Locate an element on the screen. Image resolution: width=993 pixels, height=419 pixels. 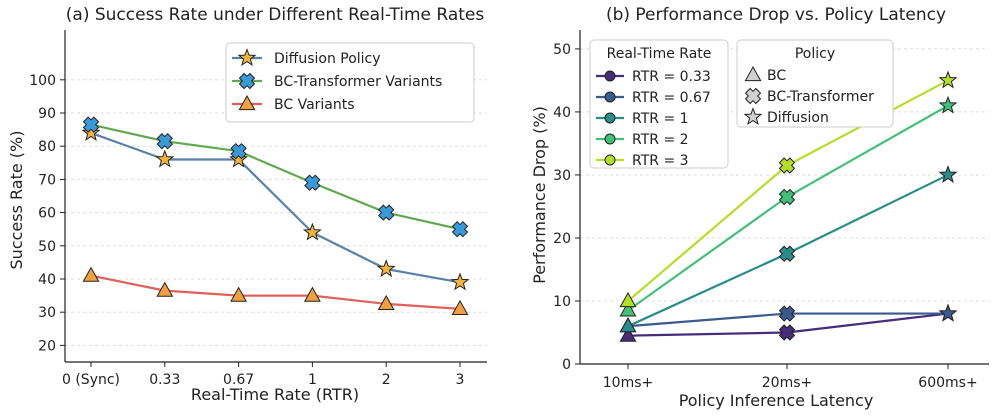
y-tick-label: 10 is located at coordinates (562, 302).